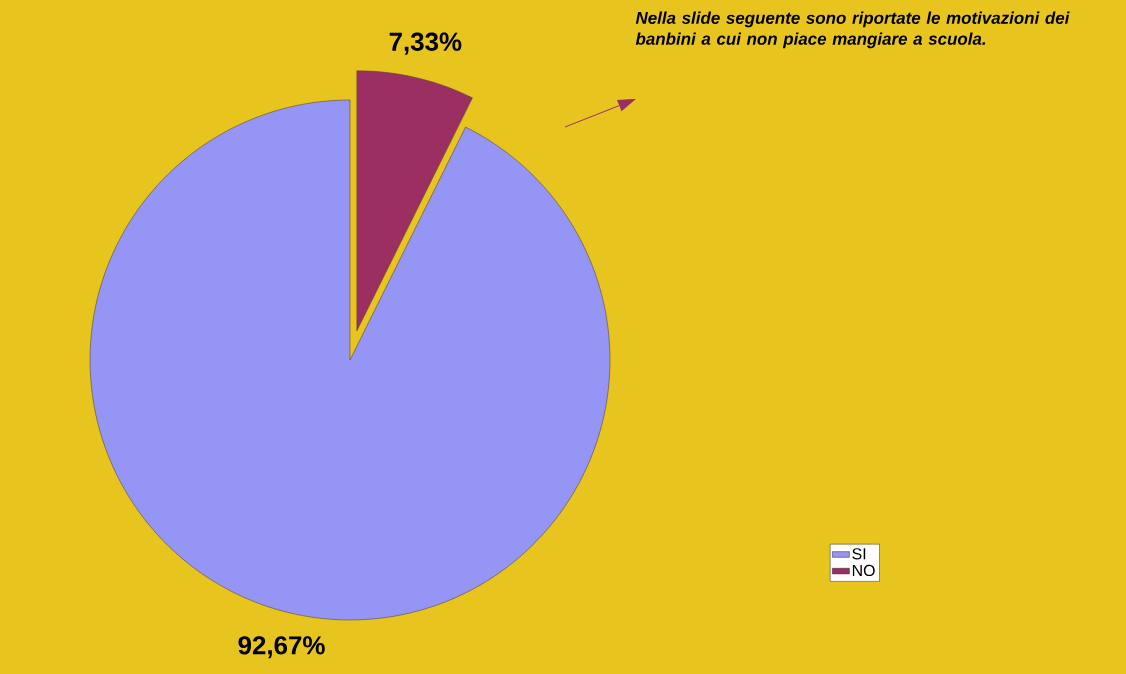  Describe the element at coordinates (863, 570) in the screenshot. I see `legend-label: NO` at that location.